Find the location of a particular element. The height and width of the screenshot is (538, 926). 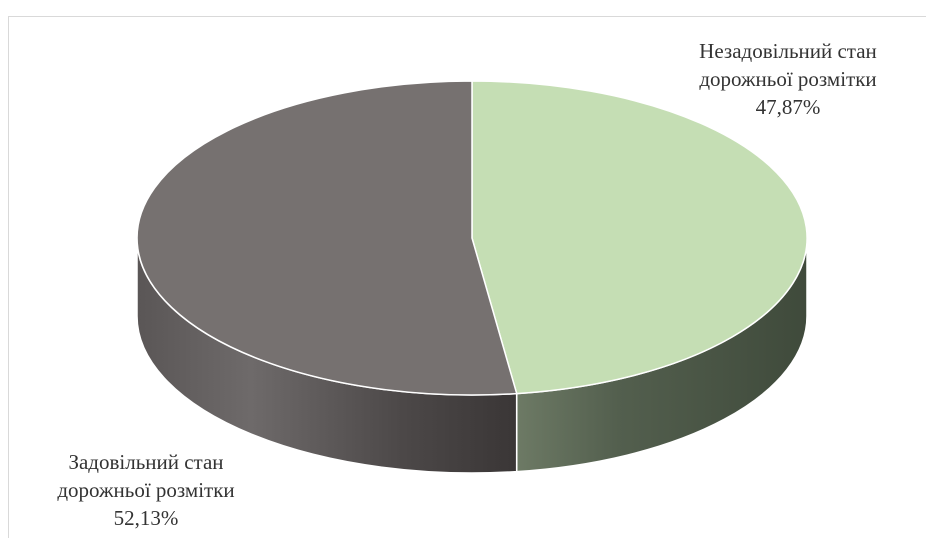

slice-value-satisfactory: 52,13% is located at coordinates (146, 518).